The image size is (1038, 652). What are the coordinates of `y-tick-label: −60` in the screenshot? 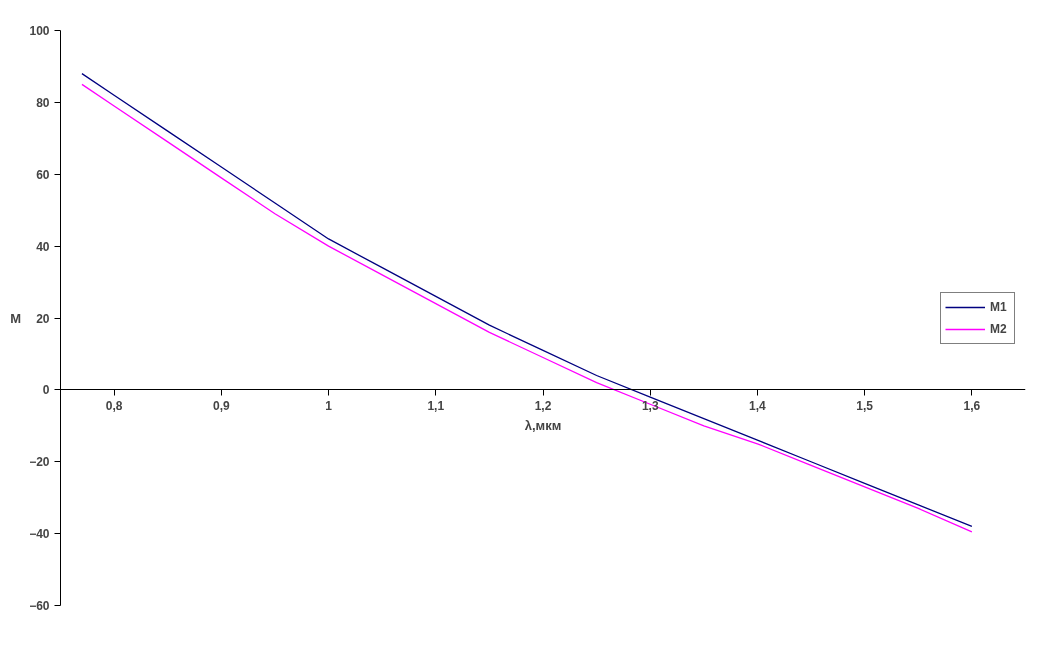 It's located at (39, 606).